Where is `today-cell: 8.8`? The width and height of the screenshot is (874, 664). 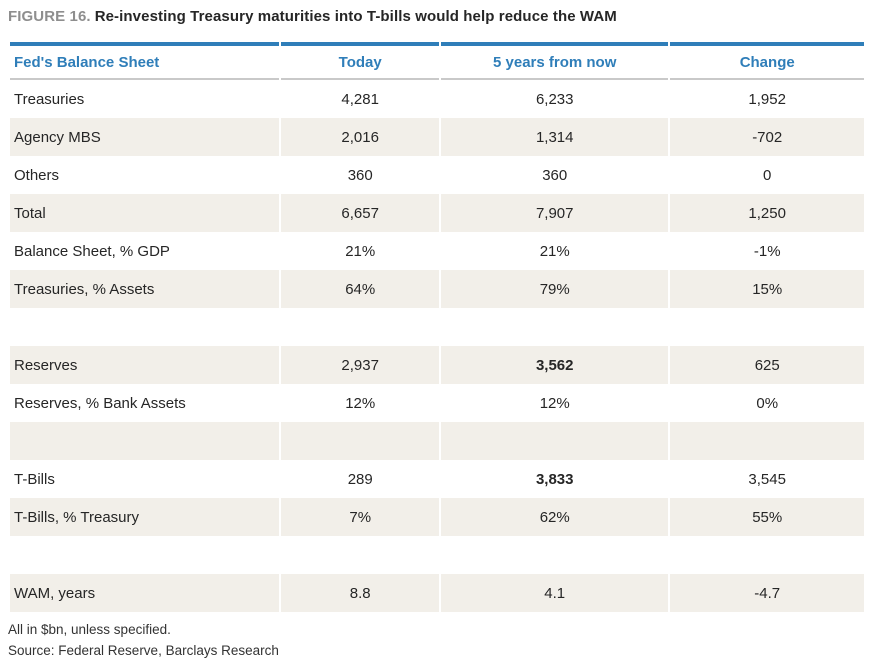
today-cell: 8.8 is located at coordinates (360, 593).